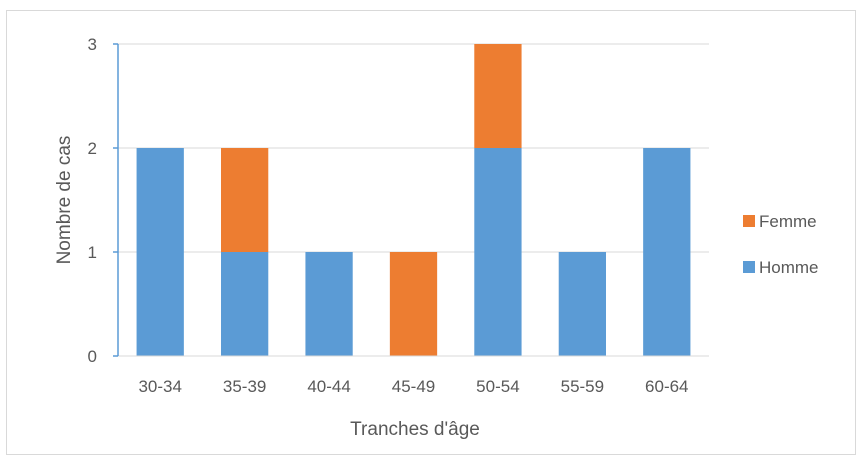 The width and height of the screenshot is (864, 465). What do you see at coordinates (159, 386) in the screenshot?
I see `x-tick-label: 30-34` at bounding box center [159, 386].